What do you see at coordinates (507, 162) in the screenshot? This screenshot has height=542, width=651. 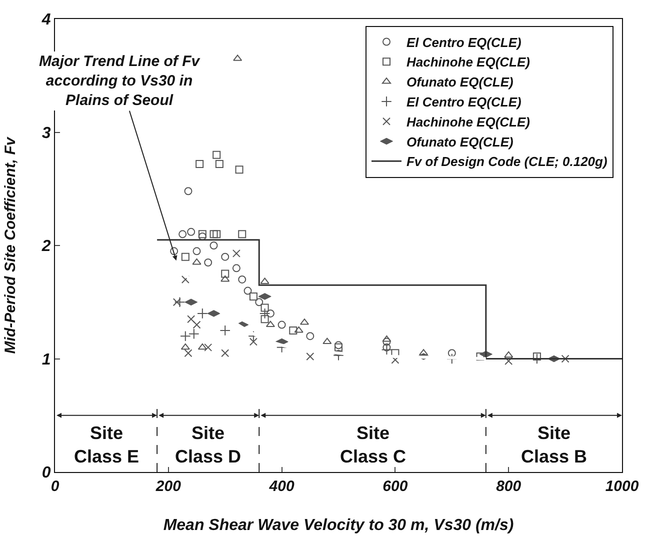 I see `legend-label: Fv of Design Code (CLE; 0.120g)` at bounding box center [507, 162].